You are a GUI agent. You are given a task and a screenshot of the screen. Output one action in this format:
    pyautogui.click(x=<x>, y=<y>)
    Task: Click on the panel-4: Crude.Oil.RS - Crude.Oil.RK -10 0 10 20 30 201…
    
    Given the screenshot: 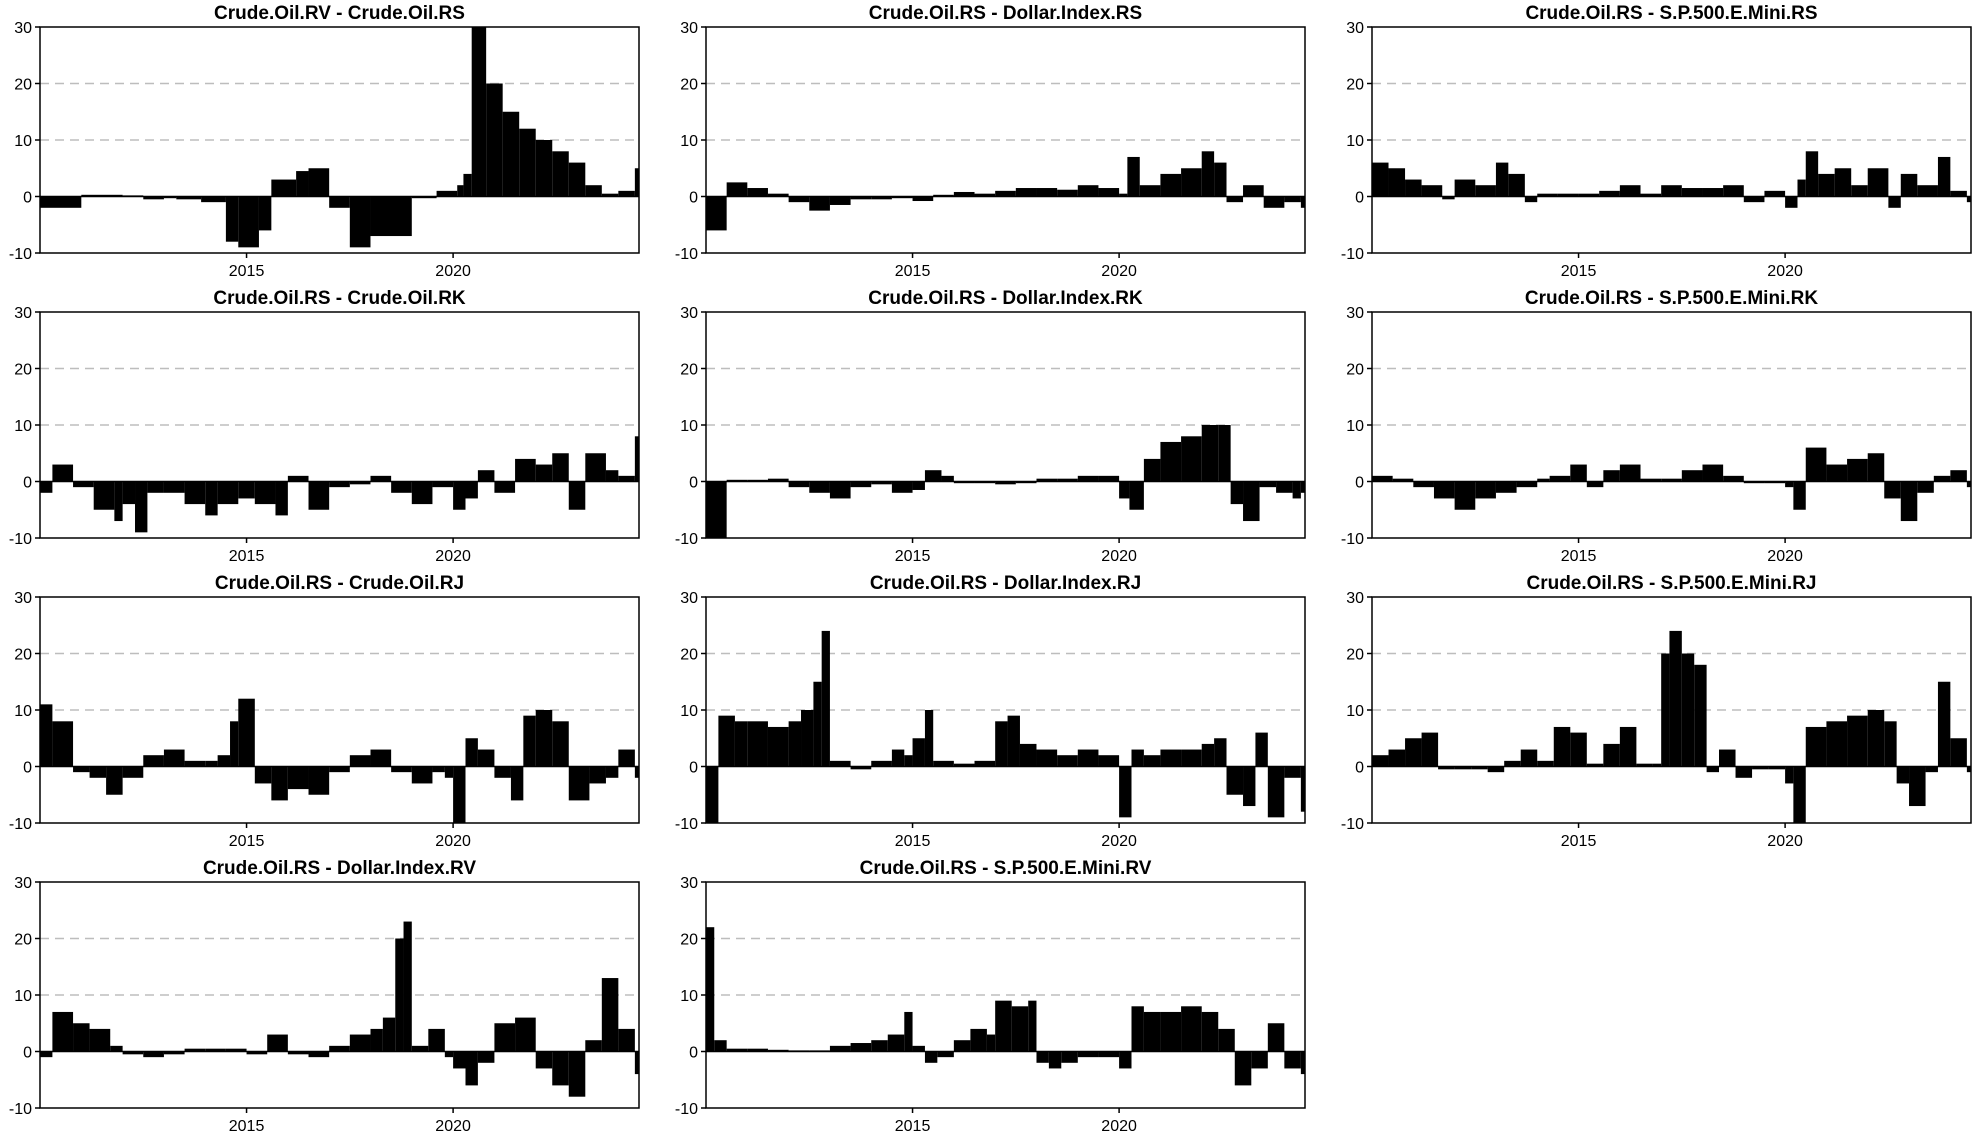 What is the action you would take?
    pyautogui.click(x=324, y=426)
    